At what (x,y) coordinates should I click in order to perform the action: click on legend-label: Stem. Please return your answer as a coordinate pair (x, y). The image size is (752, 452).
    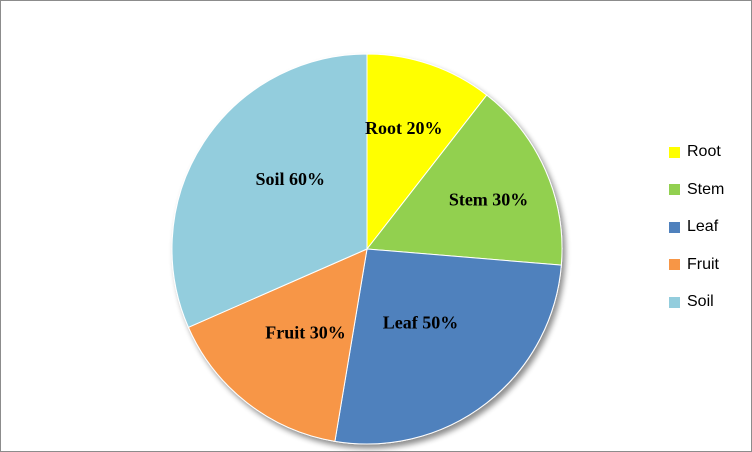
    Looking at the image, I should click on (706, 189).